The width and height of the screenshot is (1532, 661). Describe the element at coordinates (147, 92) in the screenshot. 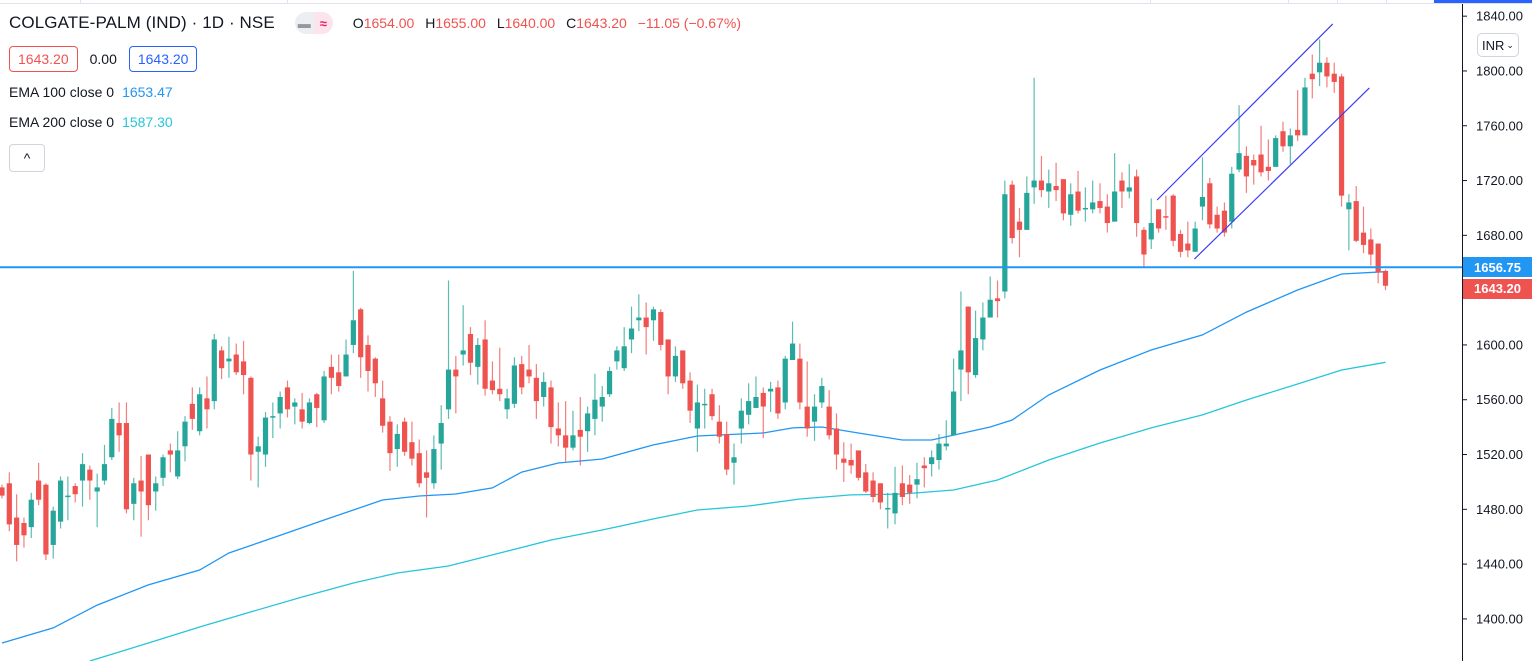

I see `ema100-value: 1653.47` at that location.